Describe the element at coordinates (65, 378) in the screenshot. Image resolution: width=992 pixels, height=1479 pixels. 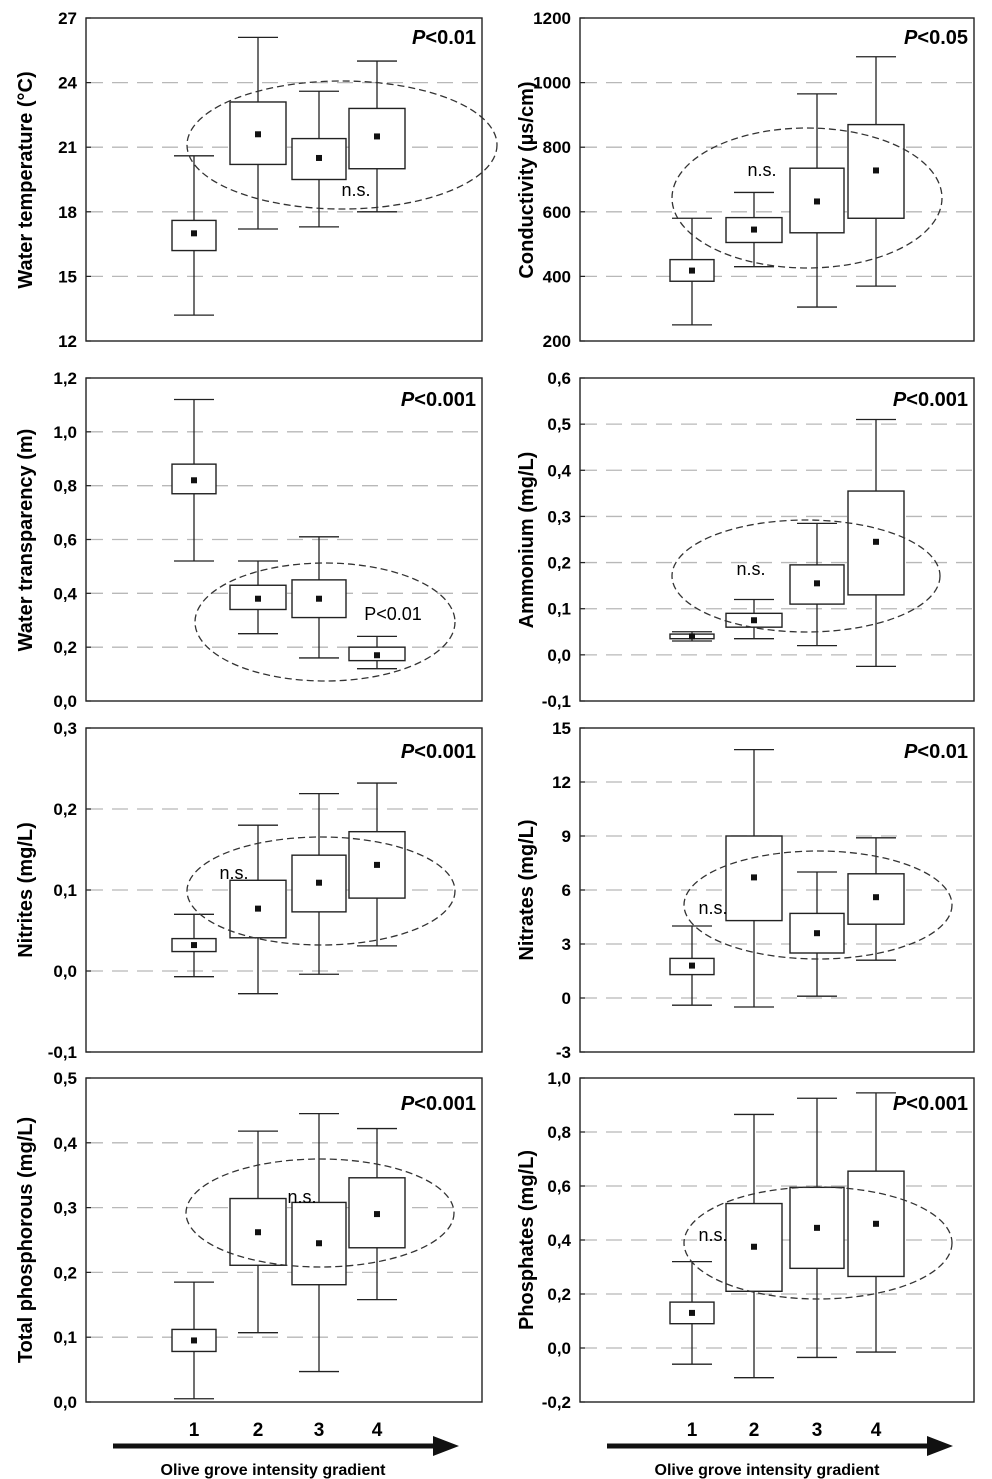
I see `y-tick-label: 1,2` at that location.